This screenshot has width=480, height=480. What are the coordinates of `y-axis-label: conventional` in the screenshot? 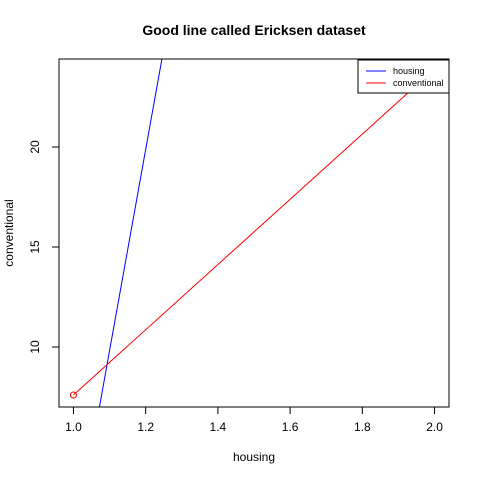 It's located at (9, 232).